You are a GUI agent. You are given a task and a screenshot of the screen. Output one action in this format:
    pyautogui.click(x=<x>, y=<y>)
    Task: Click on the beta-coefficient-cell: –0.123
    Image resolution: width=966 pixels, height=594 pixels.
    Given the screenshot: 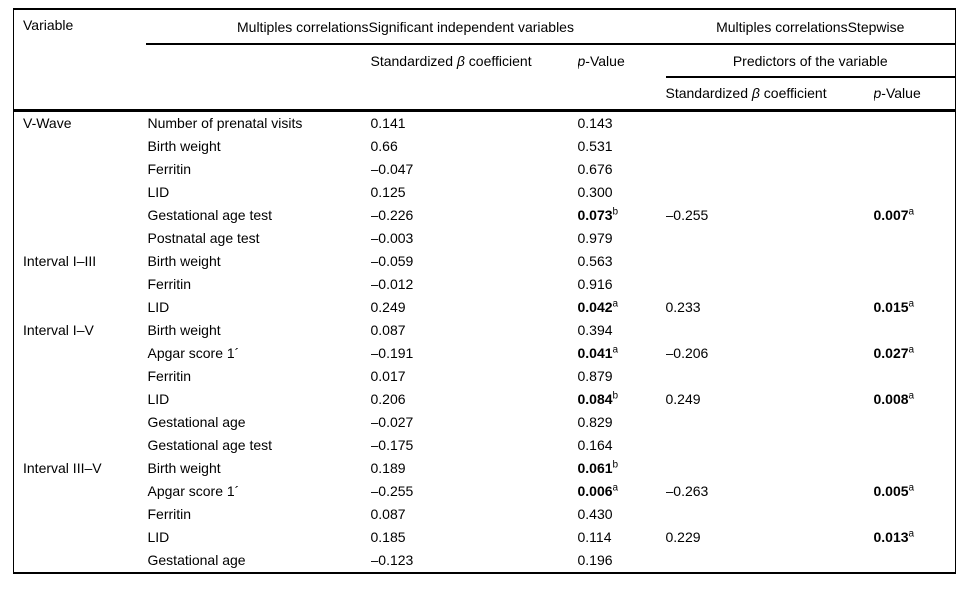 What is the action you would take?
    pyautogui.click(x=474, y=561)
    